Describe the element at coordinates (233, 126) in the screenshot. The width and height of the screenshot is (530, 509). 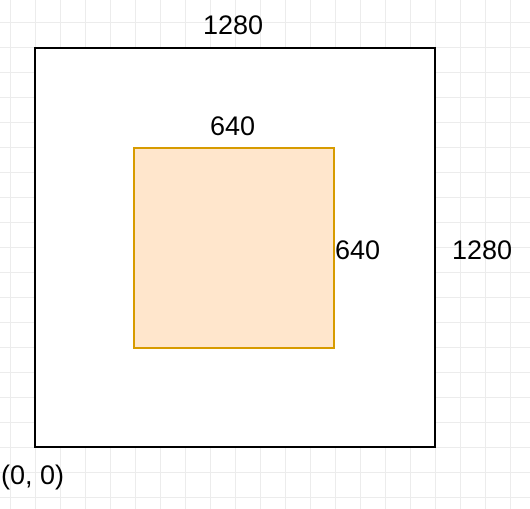
I see `inner-width-label: 640` at that location.